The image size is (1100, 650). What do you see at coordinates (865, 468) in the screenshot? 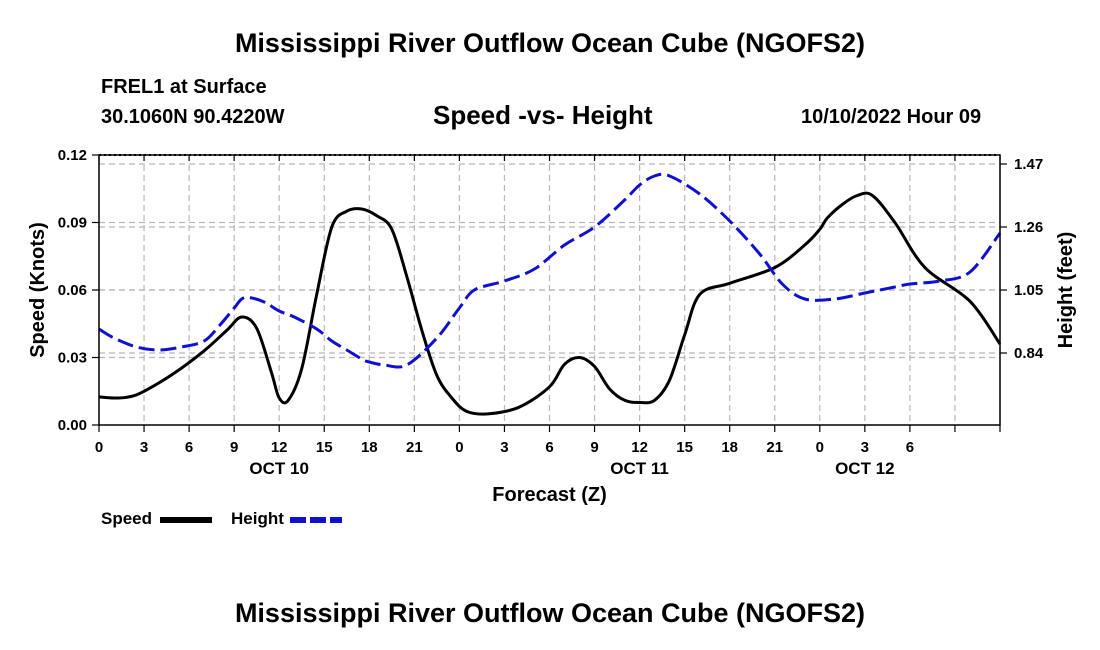
I see `date-label: OCT 12` at bounding box center [865, 468].